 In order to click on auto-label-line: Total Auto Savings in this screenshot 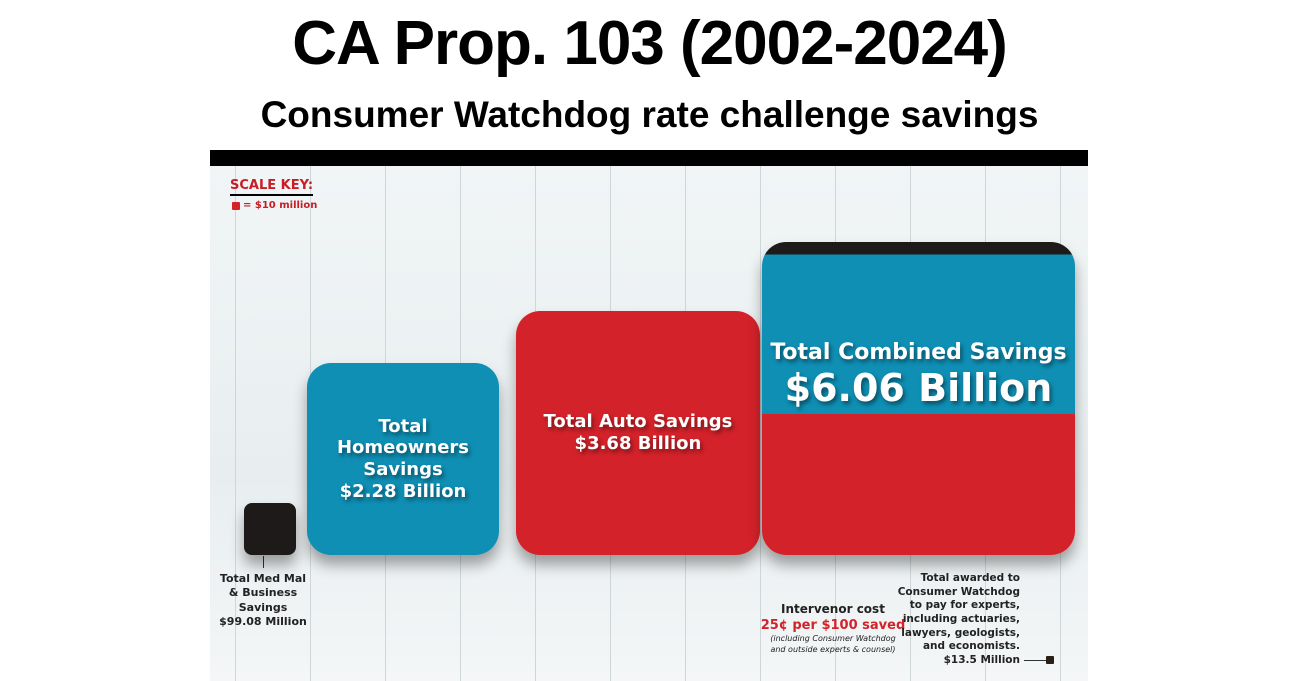, I will do `click(638, 422)`.